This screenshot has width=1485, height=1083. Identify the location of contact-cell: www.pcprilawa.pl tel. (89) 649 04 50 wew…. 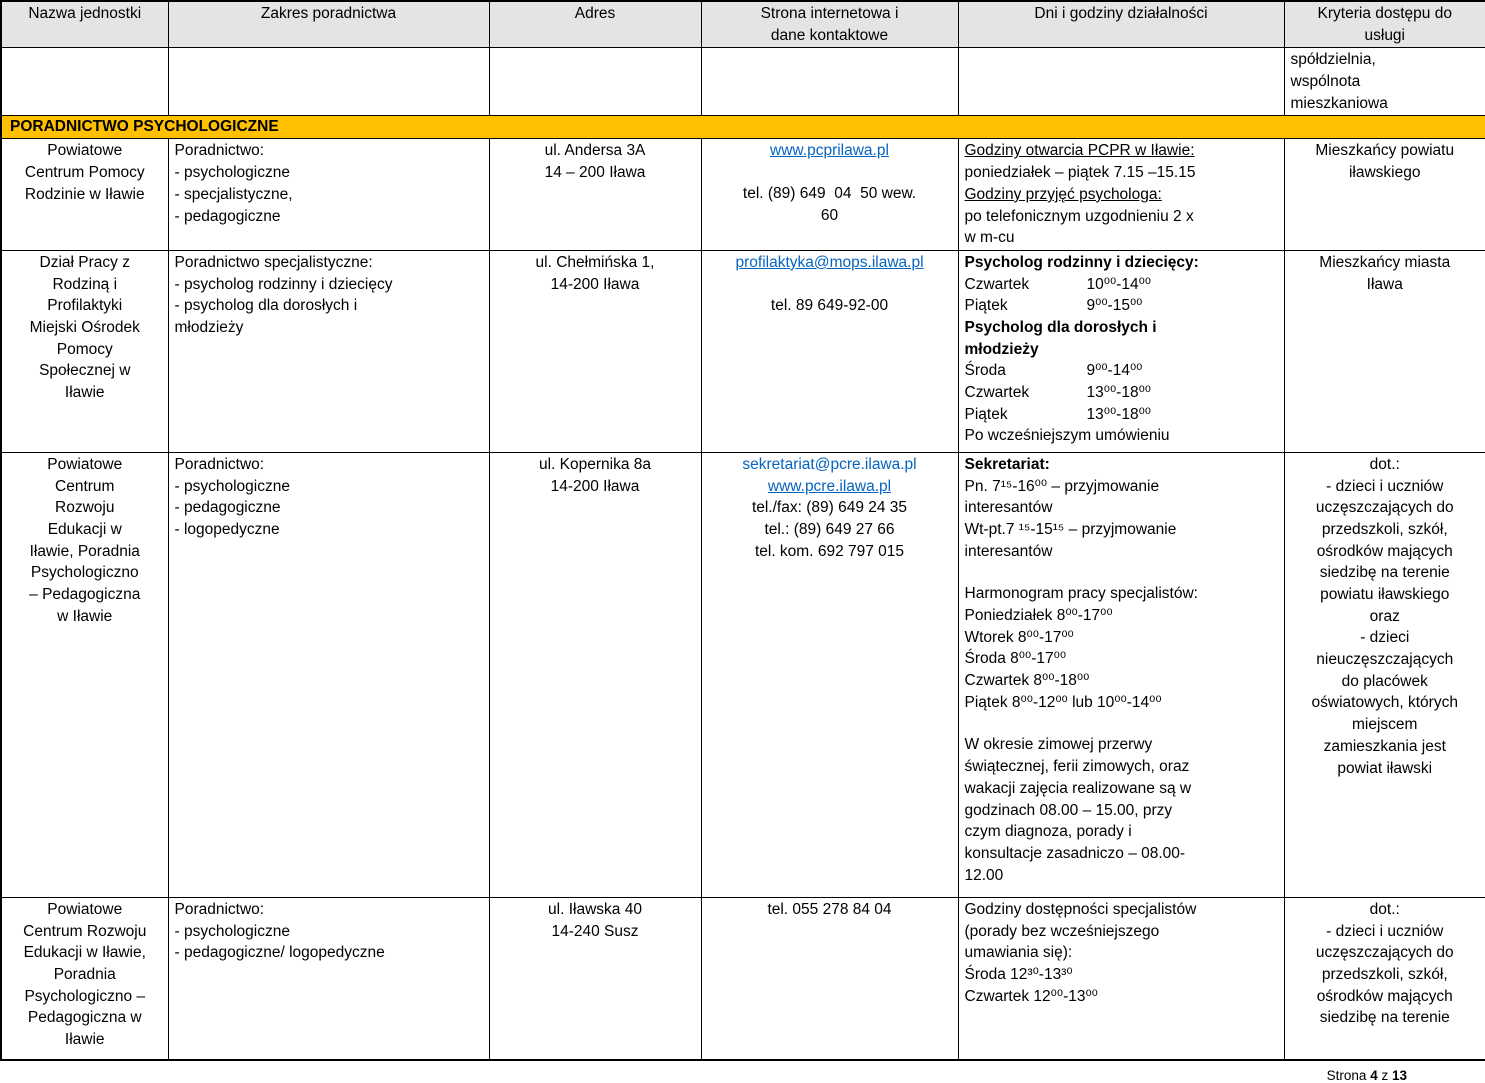
(829, 194).